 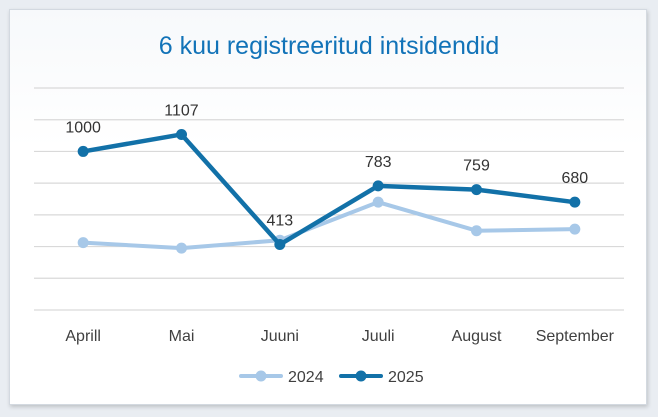 I want to click on x-tick-label: Mai, so click(x=182, y=336).